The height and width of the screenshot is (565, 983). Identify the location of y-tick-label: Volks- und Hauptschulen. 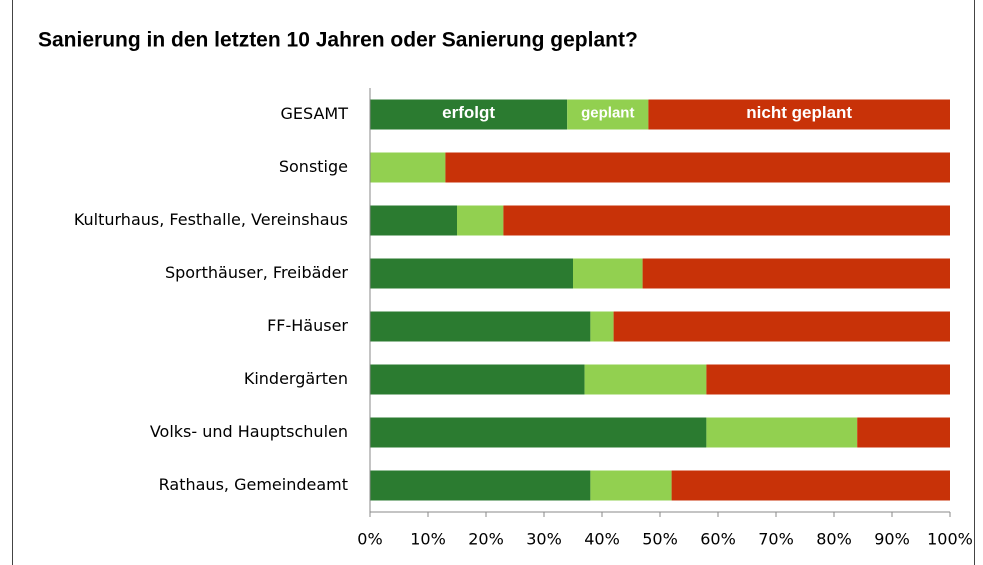
(249, 431).